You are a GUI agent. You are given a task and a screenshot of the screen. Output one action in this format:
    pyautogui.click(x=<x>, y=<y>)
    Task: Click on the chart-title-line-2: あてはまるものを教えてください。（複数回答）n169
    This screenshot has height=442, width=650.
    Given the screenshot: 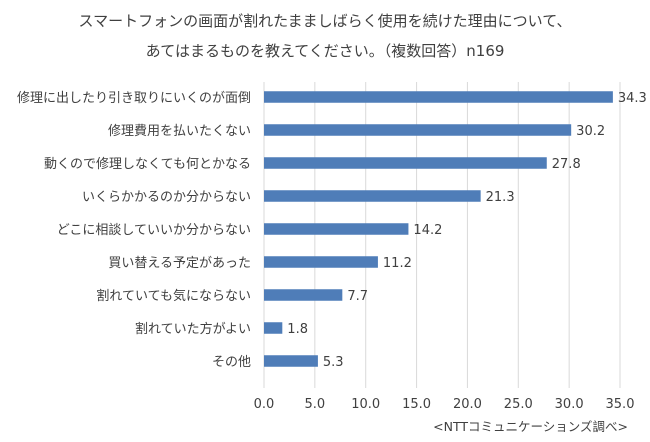 What is the action you would take?
    pyautogui.click(x=325, y=51)
    